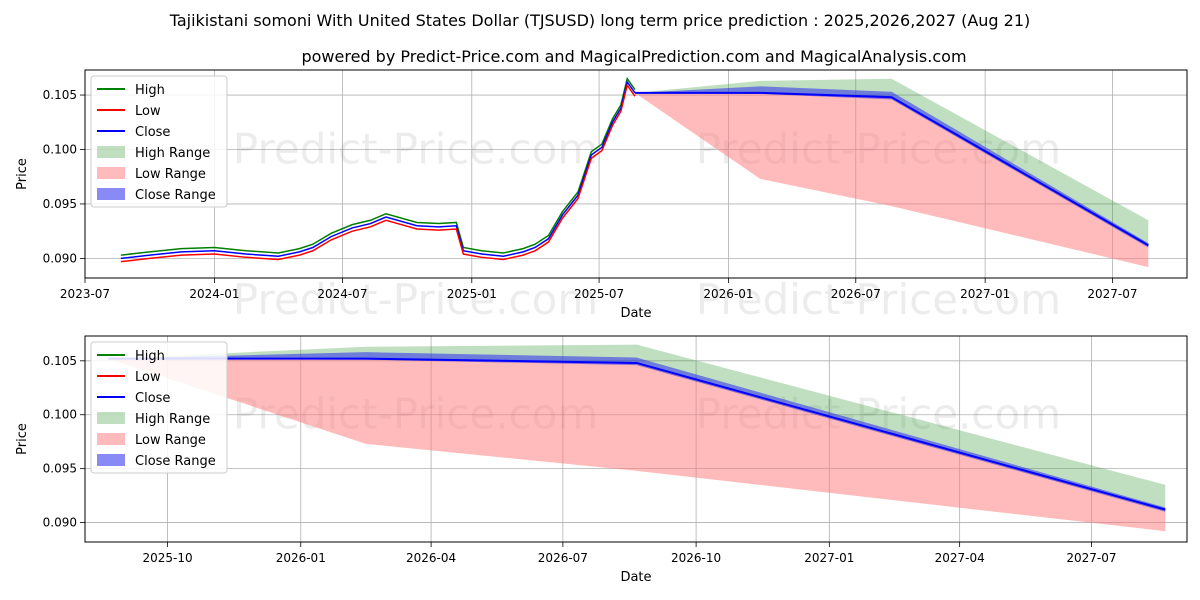 The height and width of the screenshot is (600, 1200). What do you see at coordinates (85, 294) in the screenshot?
I see `x-tick-label: 2023-07` at bounding box center [85, 294].